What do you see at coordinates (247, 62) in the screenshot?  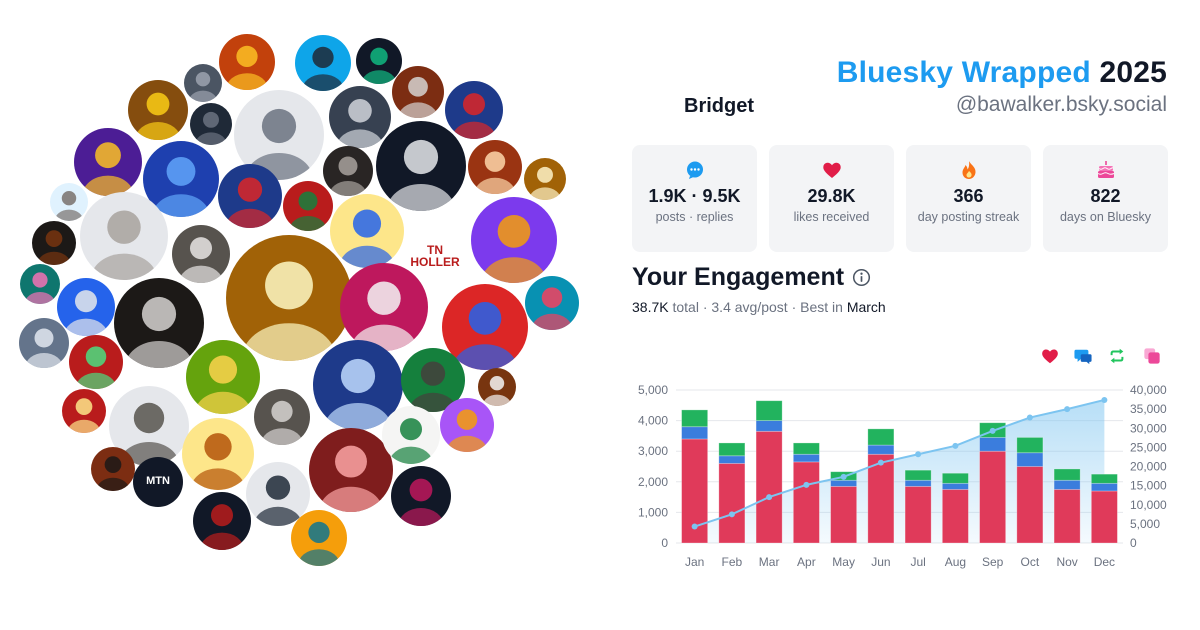 I see `avatar-pop-art-portrait` at bounding box center [247, 62].